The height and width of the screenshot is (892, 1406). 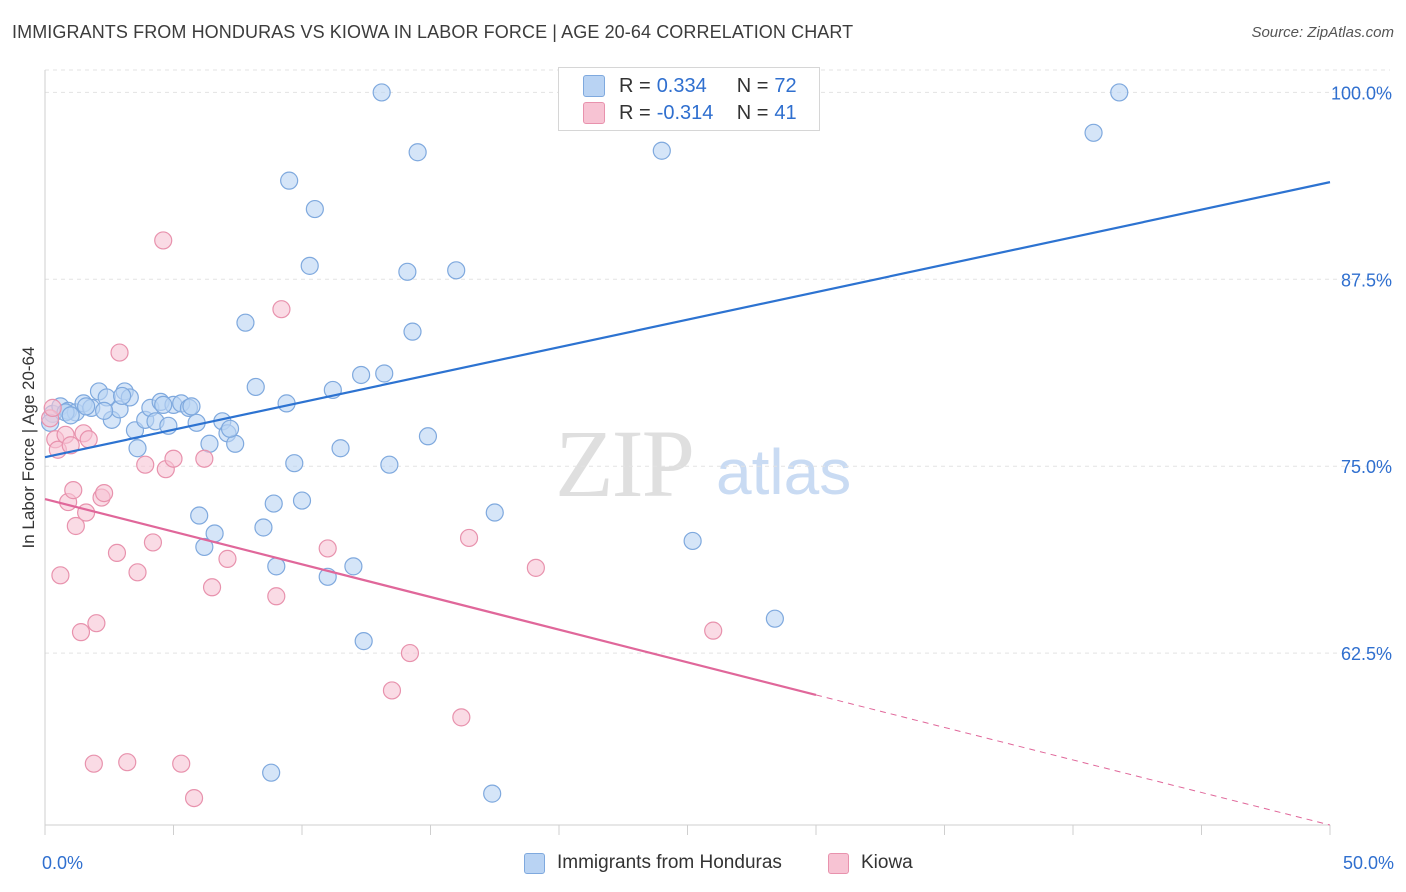 I want to click on series-swatch-honduras, so click(x=534, y=863).